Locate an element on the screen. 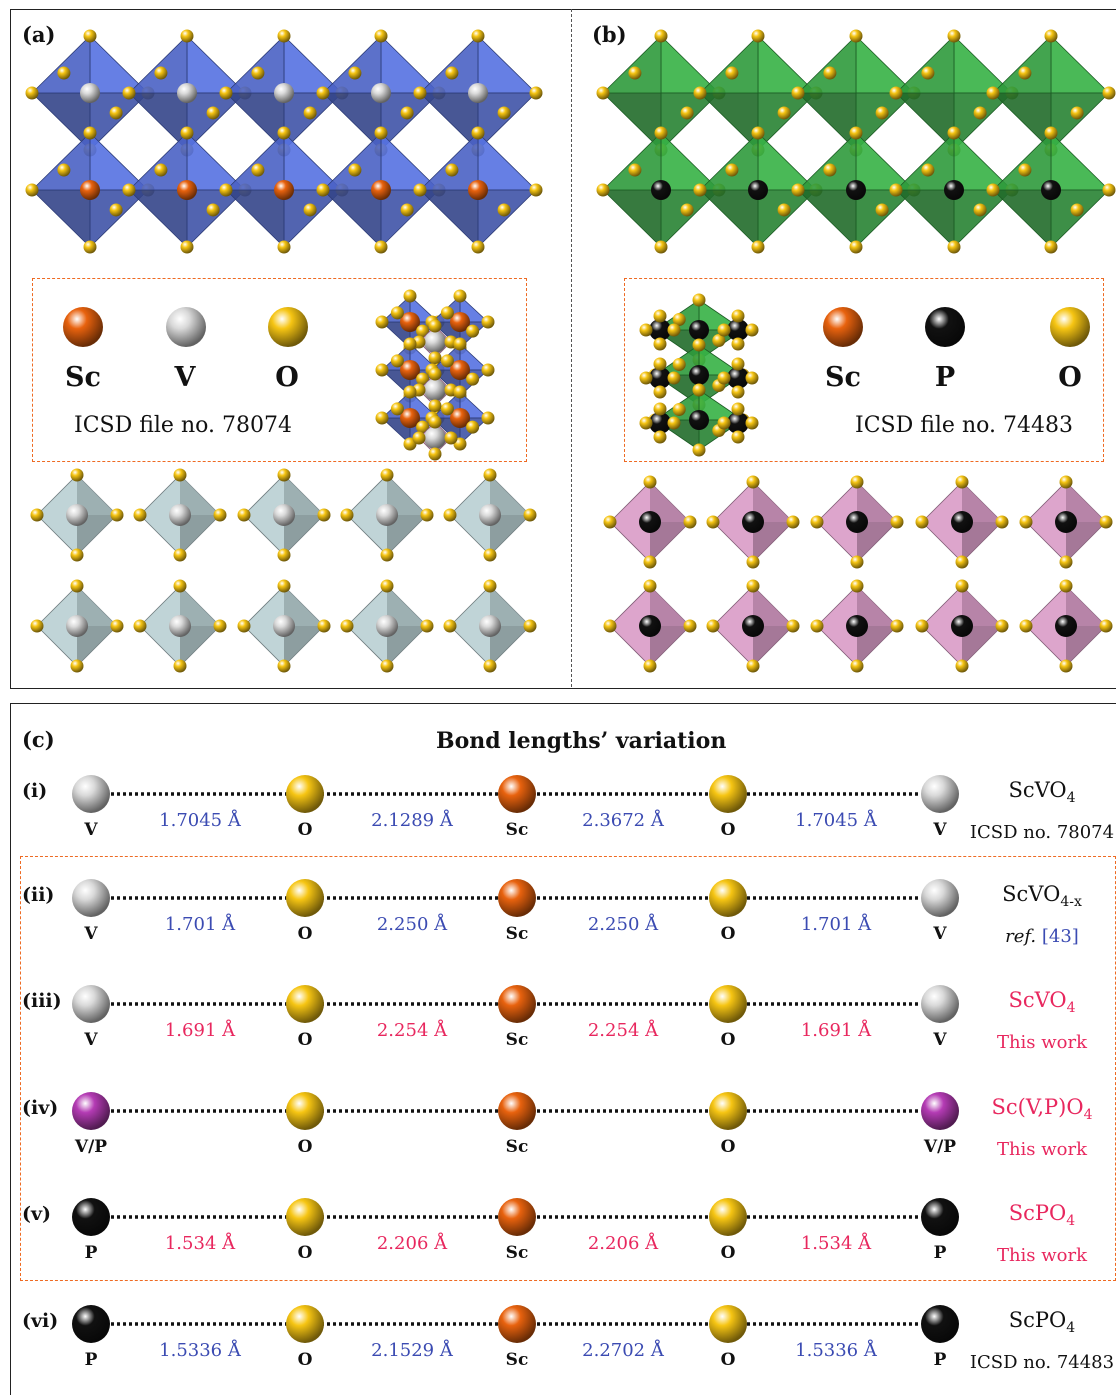 The image size is (1116, 1395). atom-name-label: V/P is located at coordinates (940, 1147).